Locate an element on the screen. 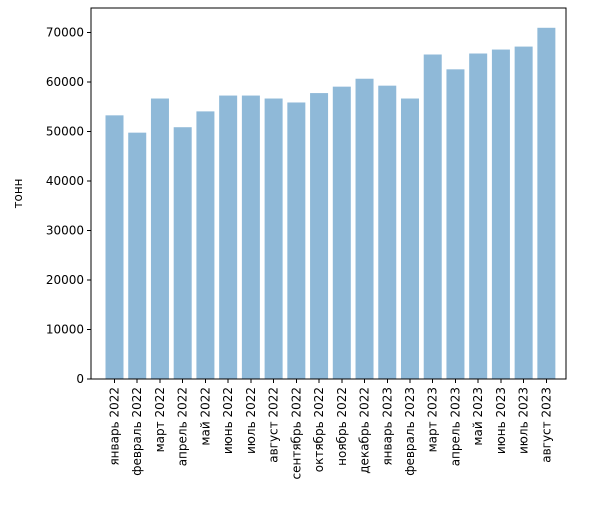 The image size is (589, 511). x-tick-label: декабрь 2022 is located at coordinates (365, 430).